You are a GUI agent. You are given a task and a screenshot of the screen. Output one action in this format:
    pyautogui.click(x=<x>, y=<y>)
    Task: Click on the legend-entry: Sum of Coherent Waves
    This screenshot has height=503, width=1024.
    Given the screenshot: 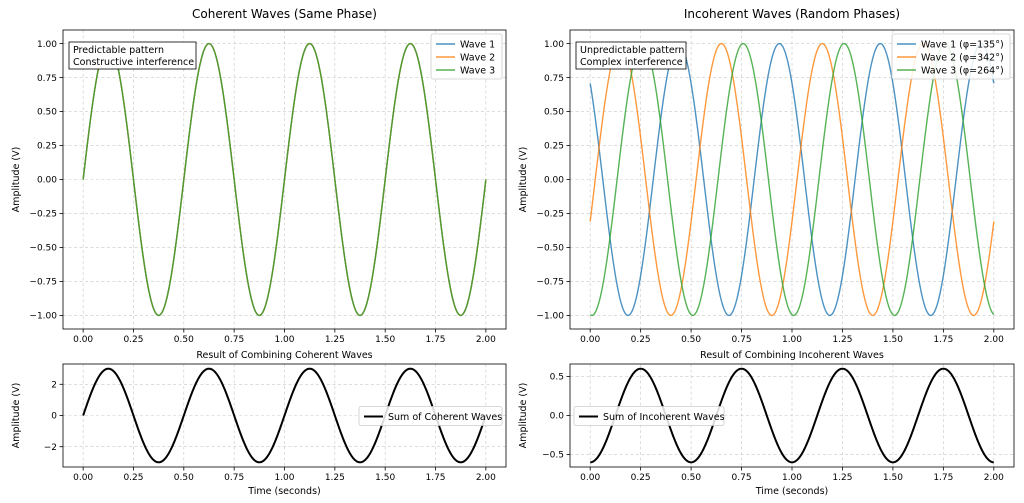 What is the action you would take?
    pyautogui.click(x=445, y=417)
    